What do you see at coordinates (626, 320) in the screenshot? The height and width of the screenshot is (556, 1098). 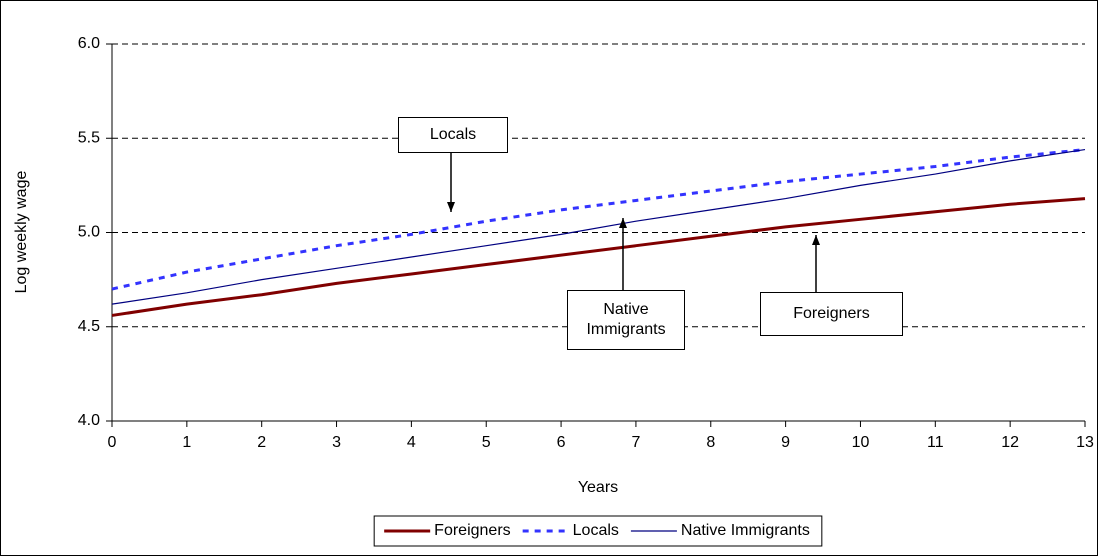 I see `annotation: Native Immigrants` at bounding box center [626, 320].